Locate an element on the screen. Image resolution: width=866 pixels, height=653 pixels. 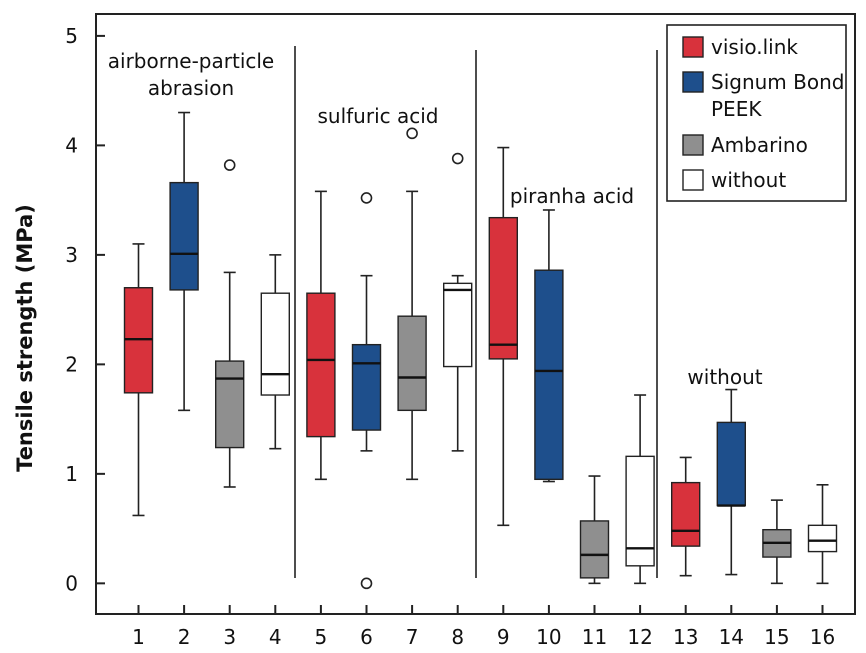
x-tick-label: 14 is located at coordinates (731, 637).